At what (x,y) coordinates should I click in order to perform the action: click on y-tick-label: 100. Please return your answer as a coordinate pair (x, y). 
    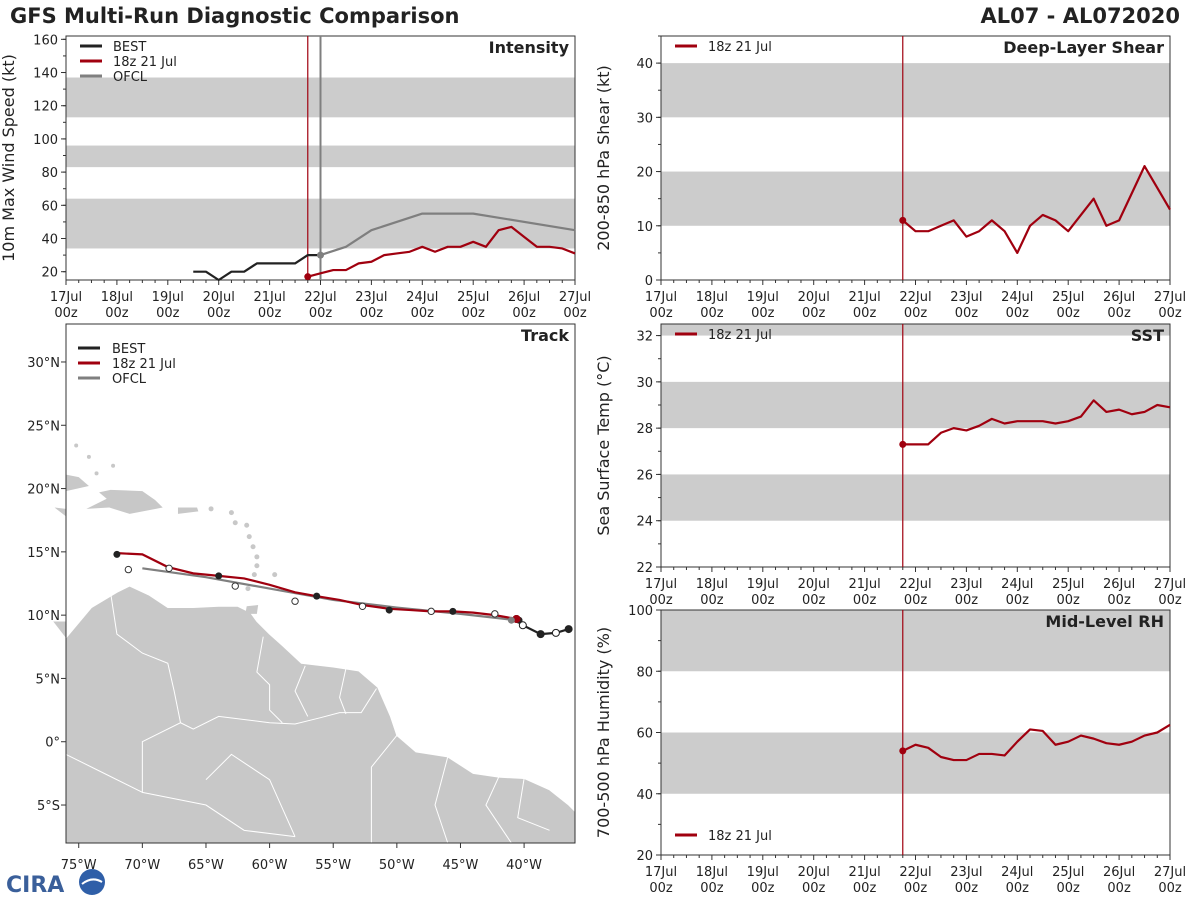
    Looking at the image, I should click on (640, 611).